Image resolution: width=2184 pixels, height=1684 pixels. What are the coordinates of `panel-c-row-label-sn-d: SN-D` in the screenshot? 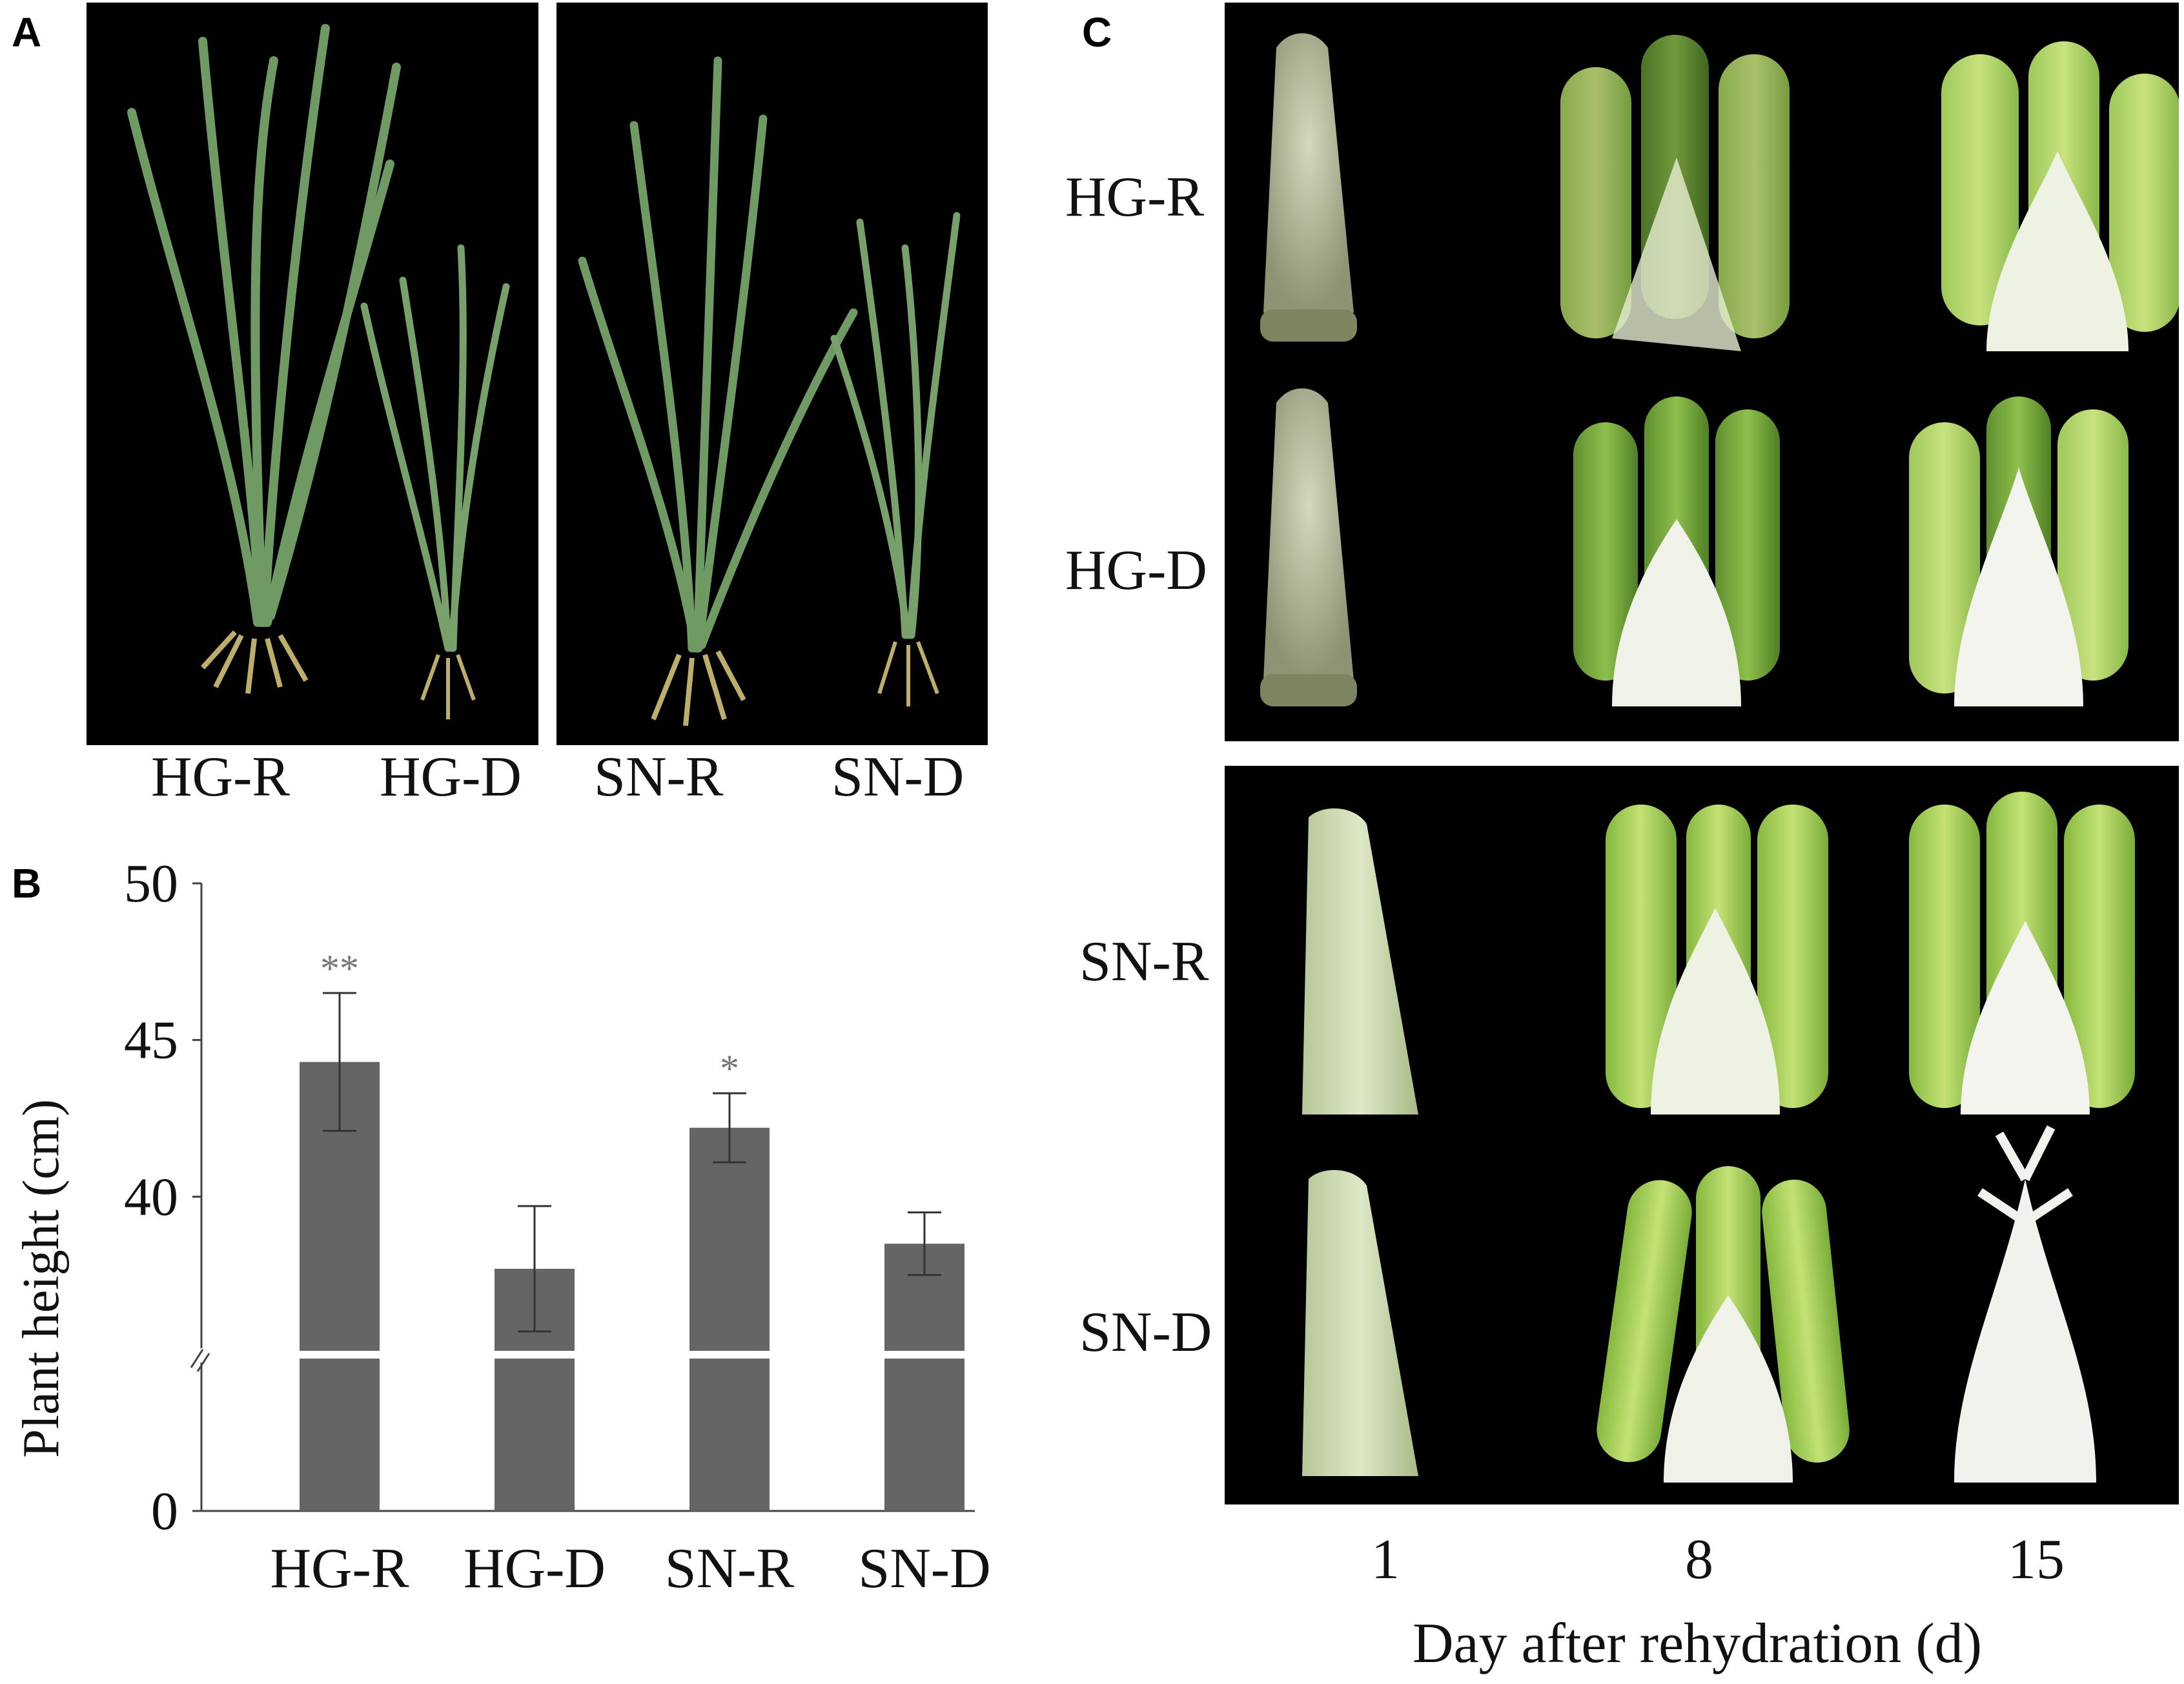 It's located at (1145, 1333).